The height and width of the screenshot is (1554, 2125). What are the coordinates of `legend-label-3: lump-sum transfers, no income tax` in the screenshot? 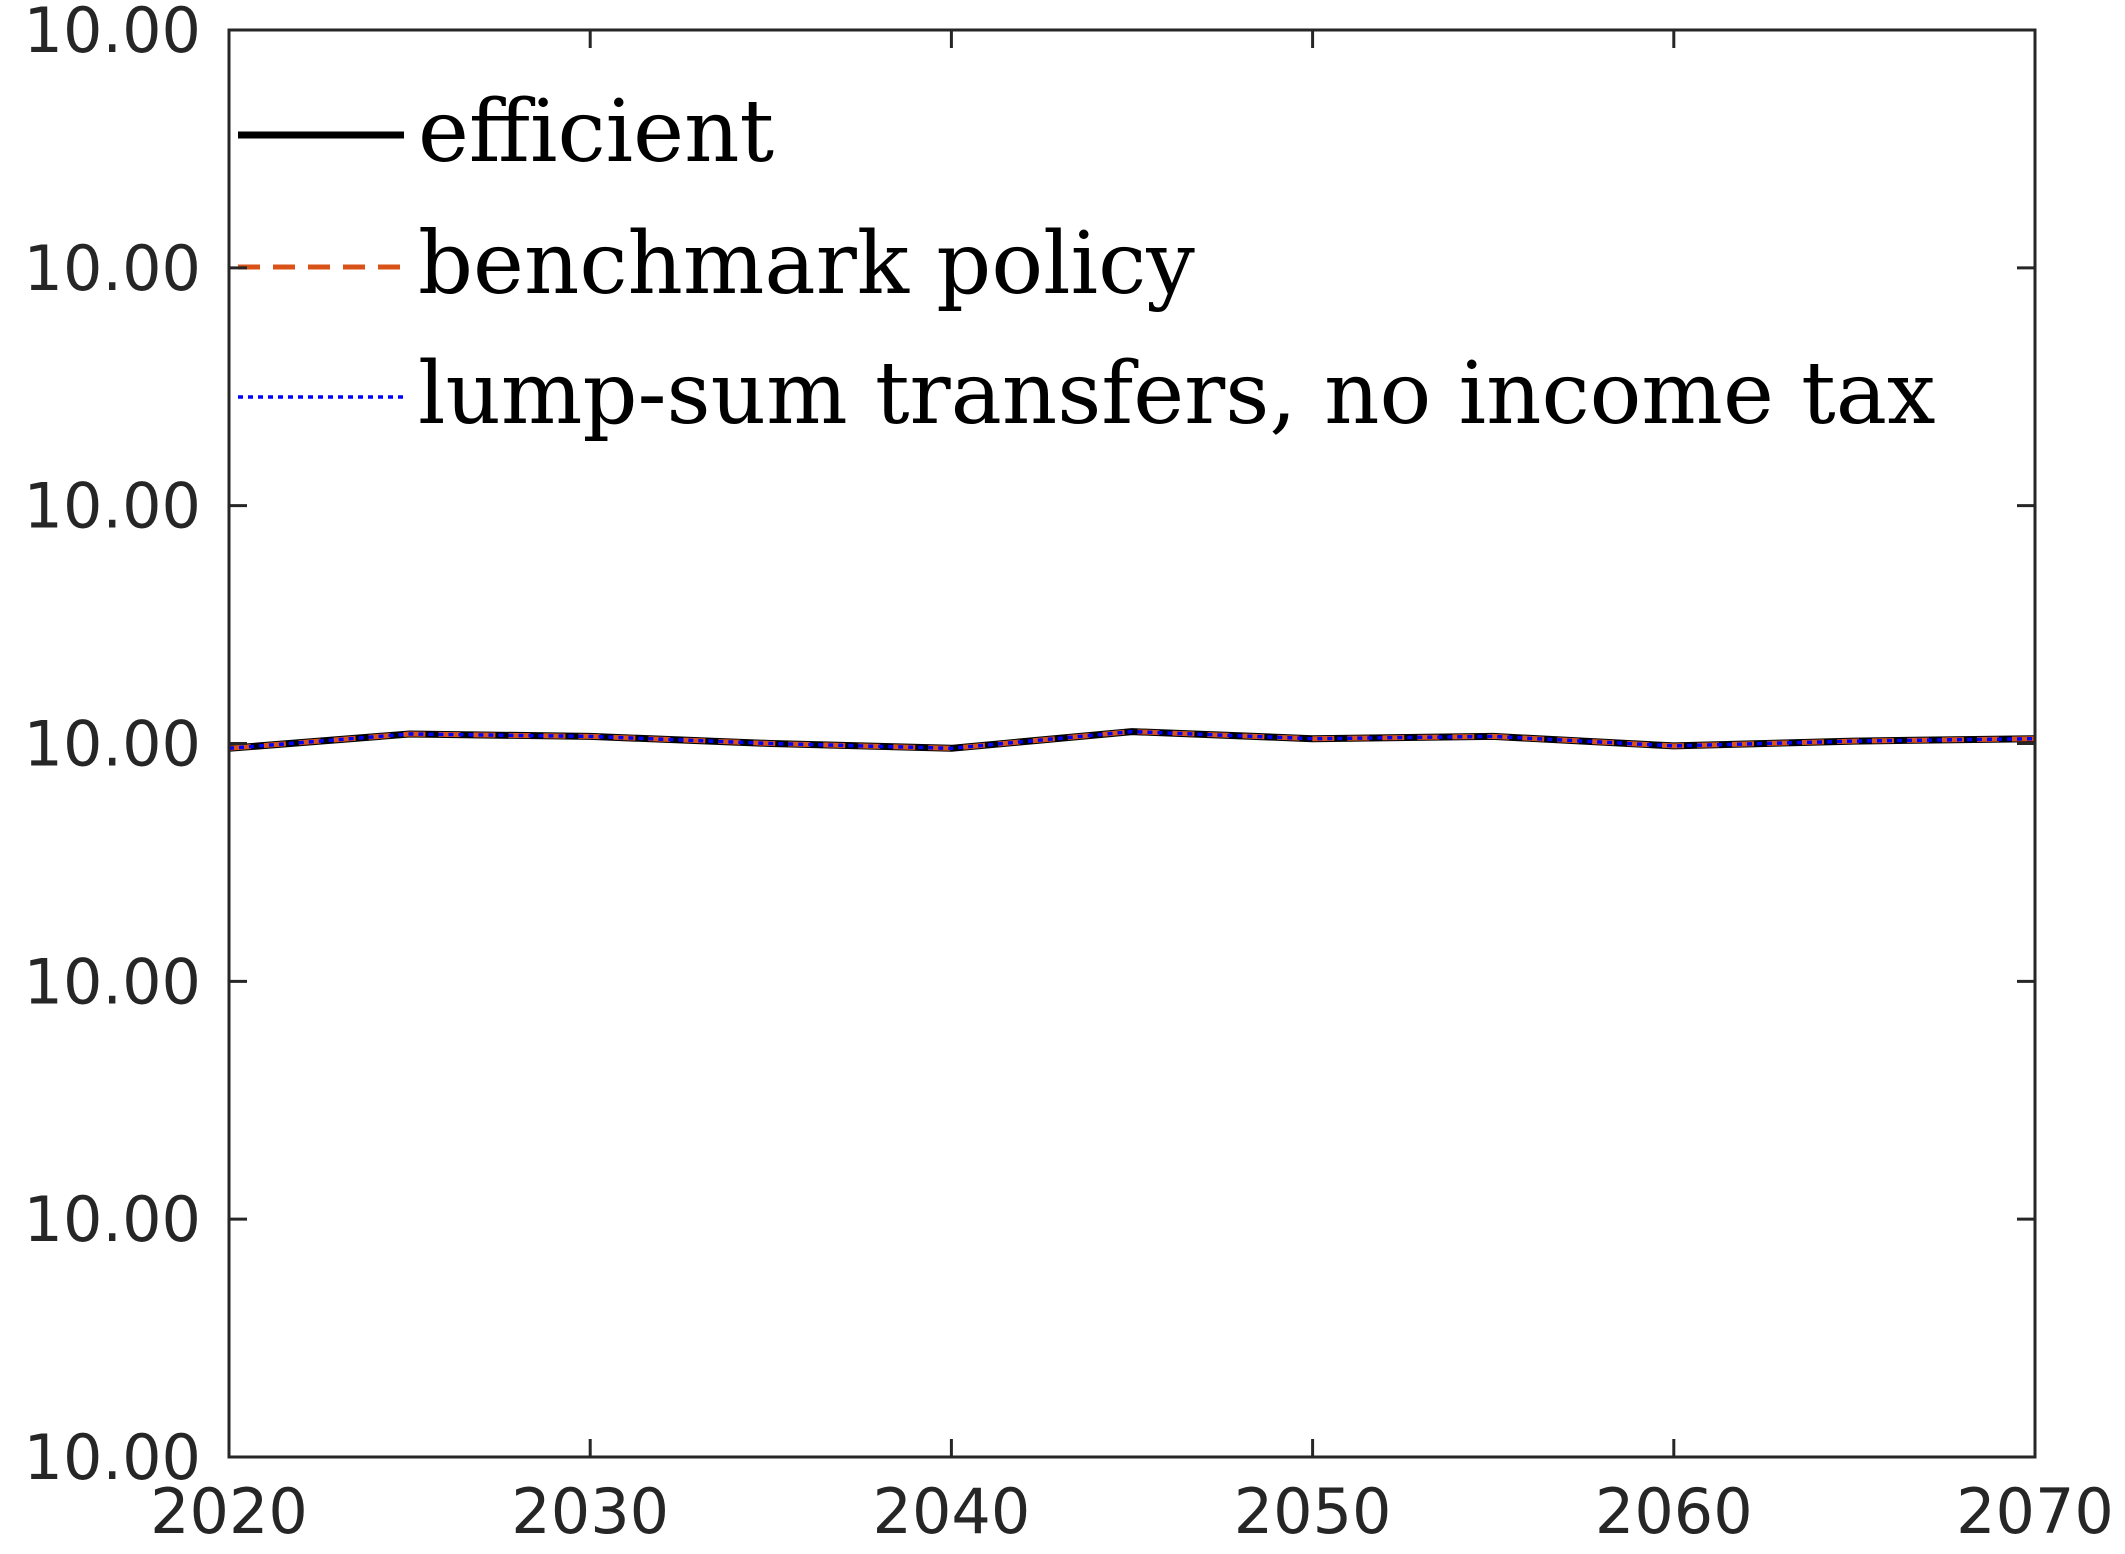 It's located at (1177, 394).